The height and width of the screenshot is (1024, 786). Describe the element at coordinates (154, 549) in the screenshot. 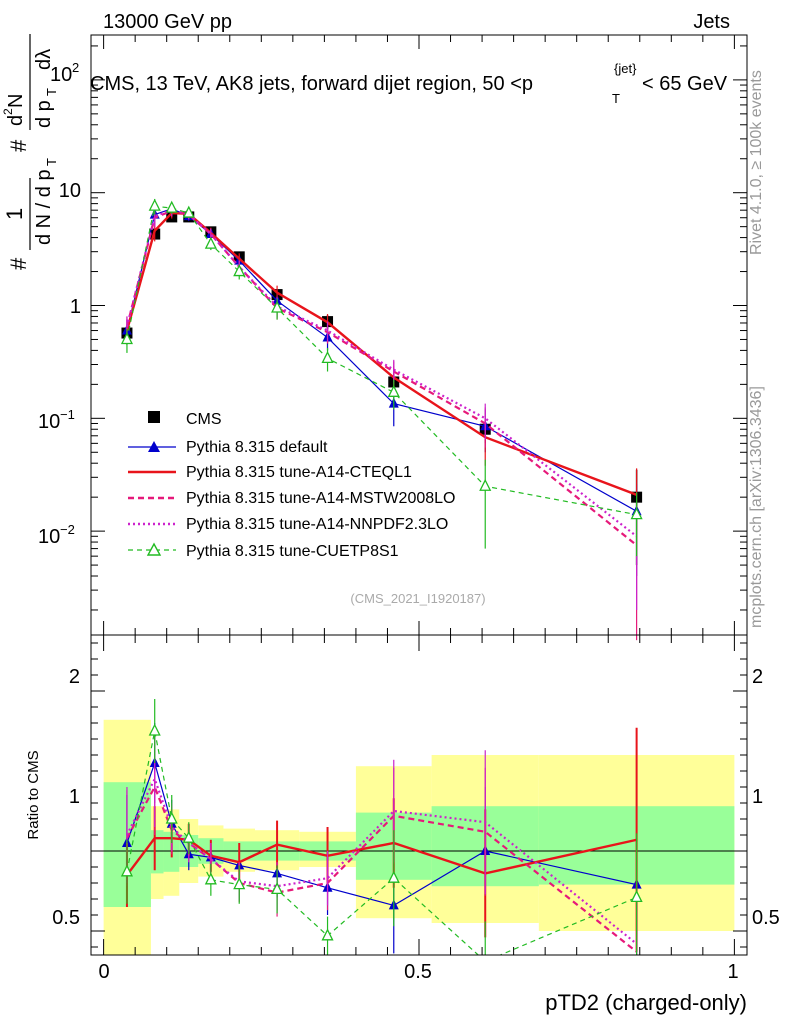

I see `legend-marker-cuetp8s1` at that location.